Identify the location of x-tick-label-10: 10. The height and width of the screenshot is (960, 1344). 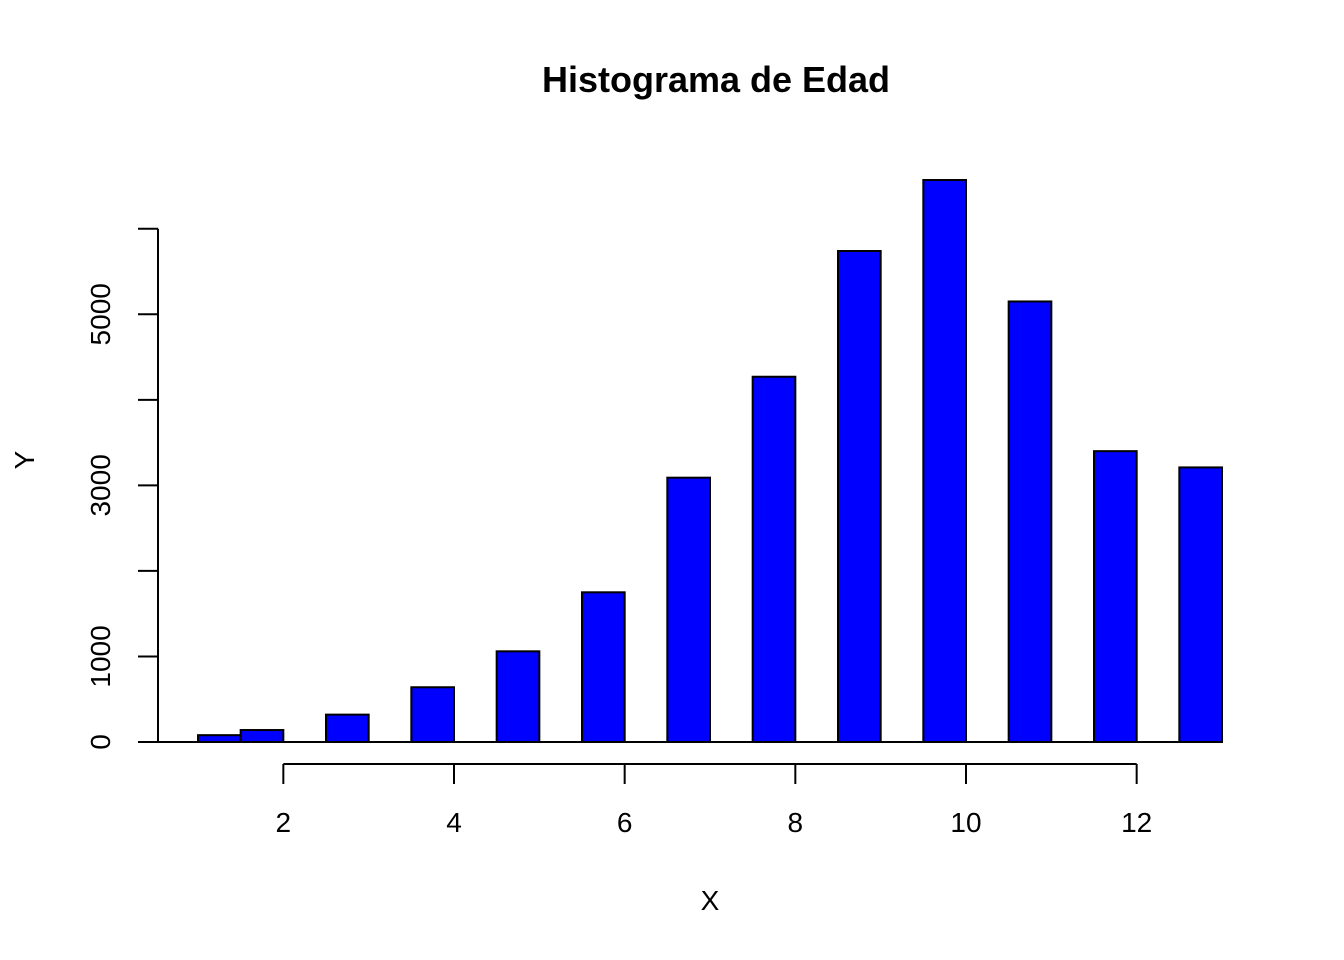
(965, 822).